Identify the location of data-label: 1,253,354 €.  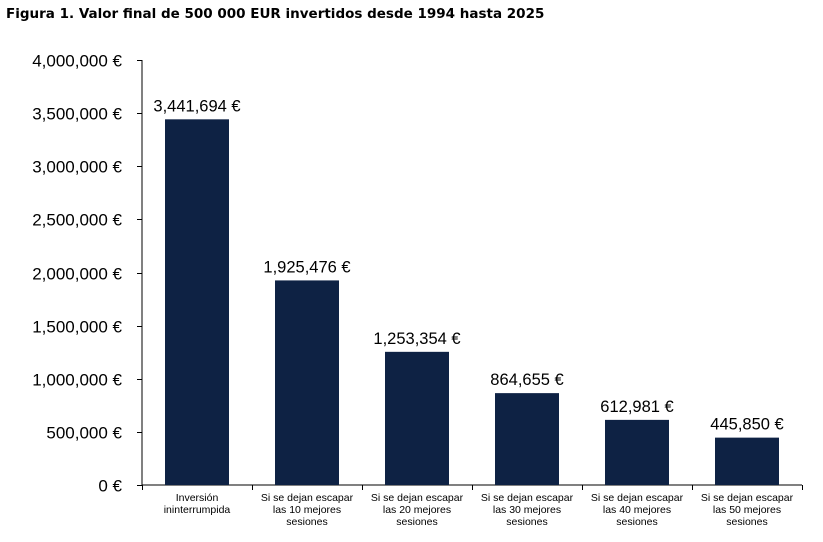
(416, 339).